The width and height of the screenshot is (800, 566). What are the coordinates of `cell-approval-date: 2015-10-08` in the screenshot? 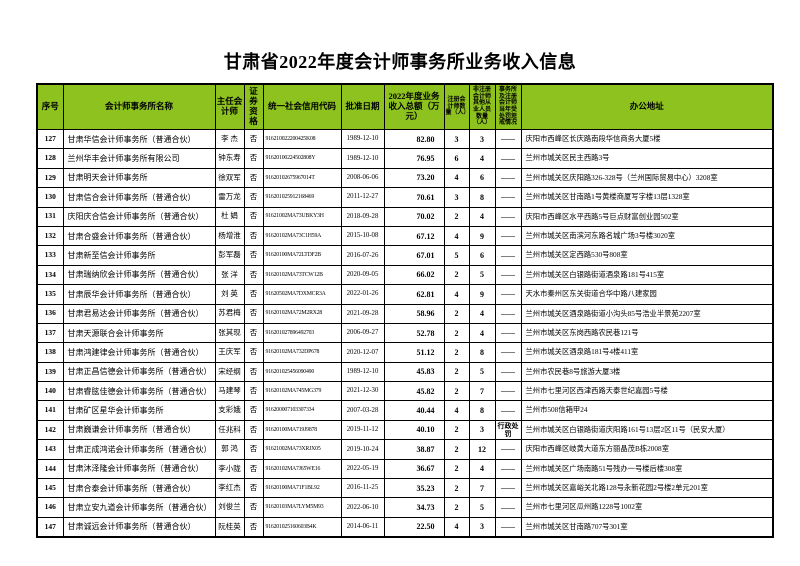 It's located at (362, 236).